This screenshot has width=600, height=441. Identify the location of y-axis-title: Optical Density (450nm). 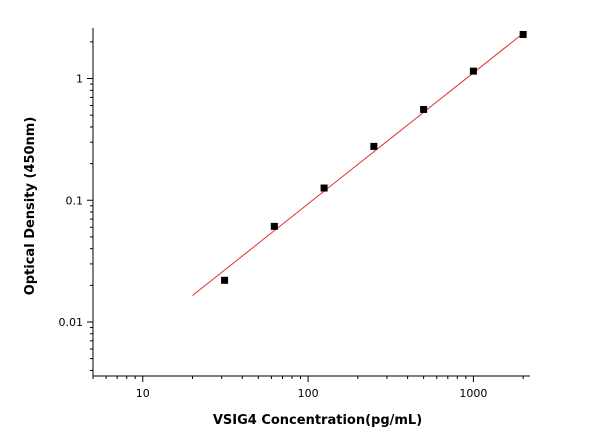
(30, 206).